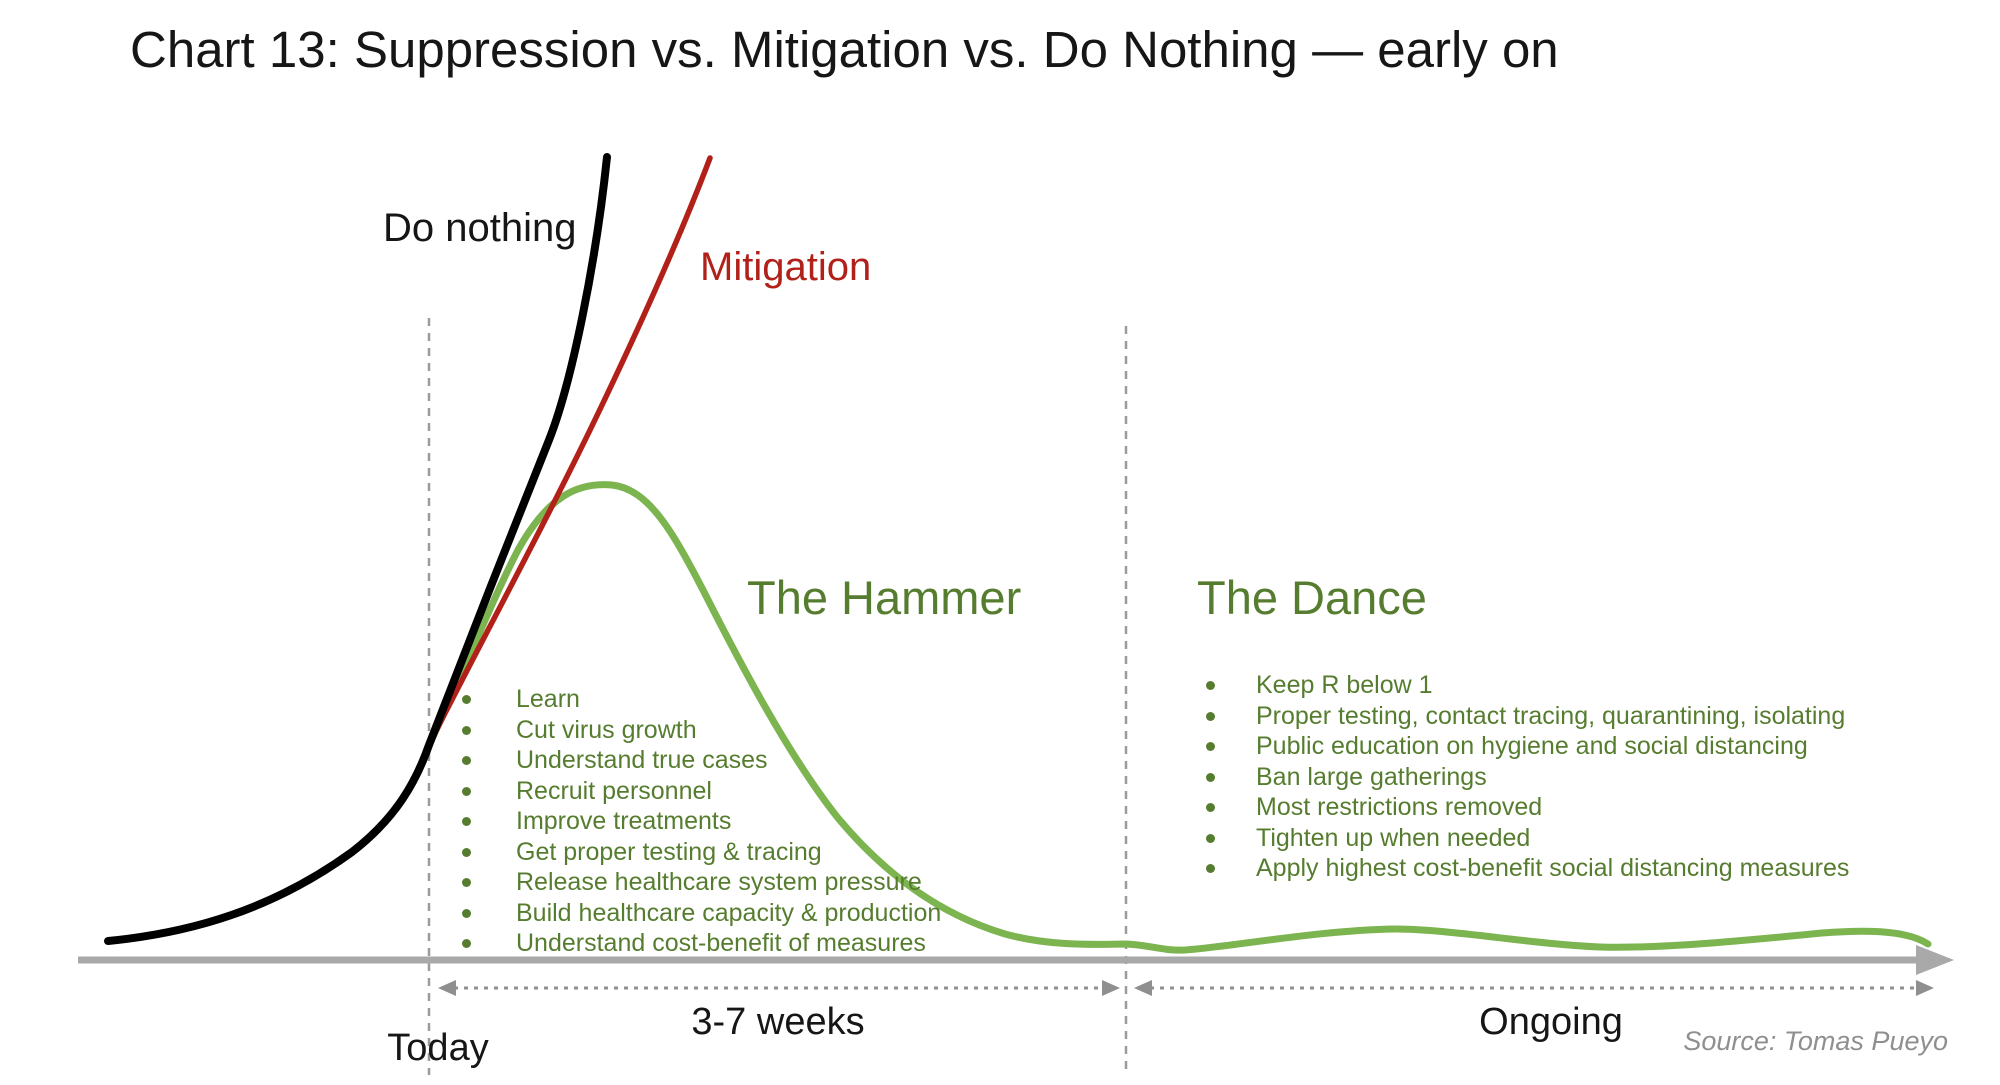 The height and width of the screenshot is (1085, 2000). I want to click on list-item: Improve treatments, so click(701, 821).